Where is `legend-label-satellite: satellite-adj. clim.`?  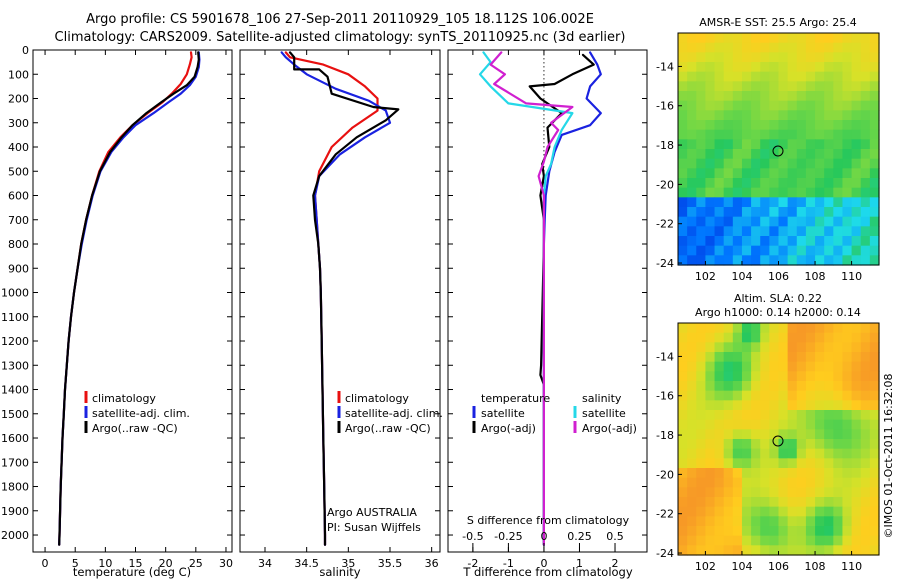 legend-label-satellite: satellite-adj. clim. is located at coordinates (141, 413).